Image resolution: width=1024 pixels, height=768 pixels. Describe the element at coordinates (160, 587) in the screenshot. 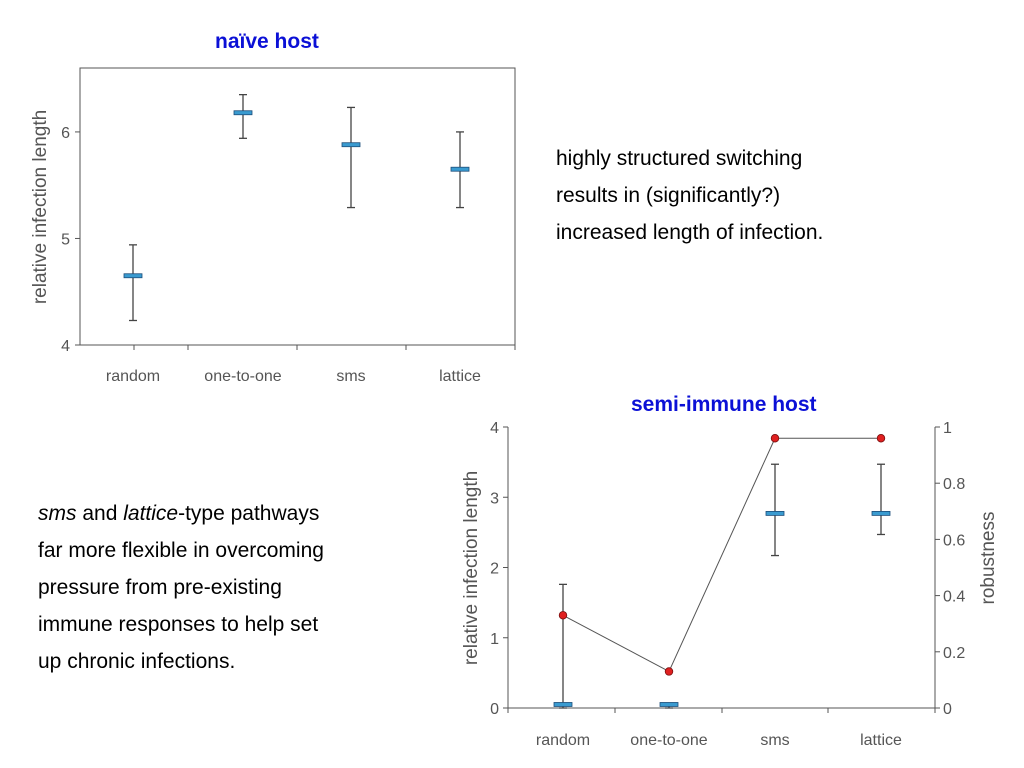

I see `note-bottom-line: pressure from pre-existing` at that location.